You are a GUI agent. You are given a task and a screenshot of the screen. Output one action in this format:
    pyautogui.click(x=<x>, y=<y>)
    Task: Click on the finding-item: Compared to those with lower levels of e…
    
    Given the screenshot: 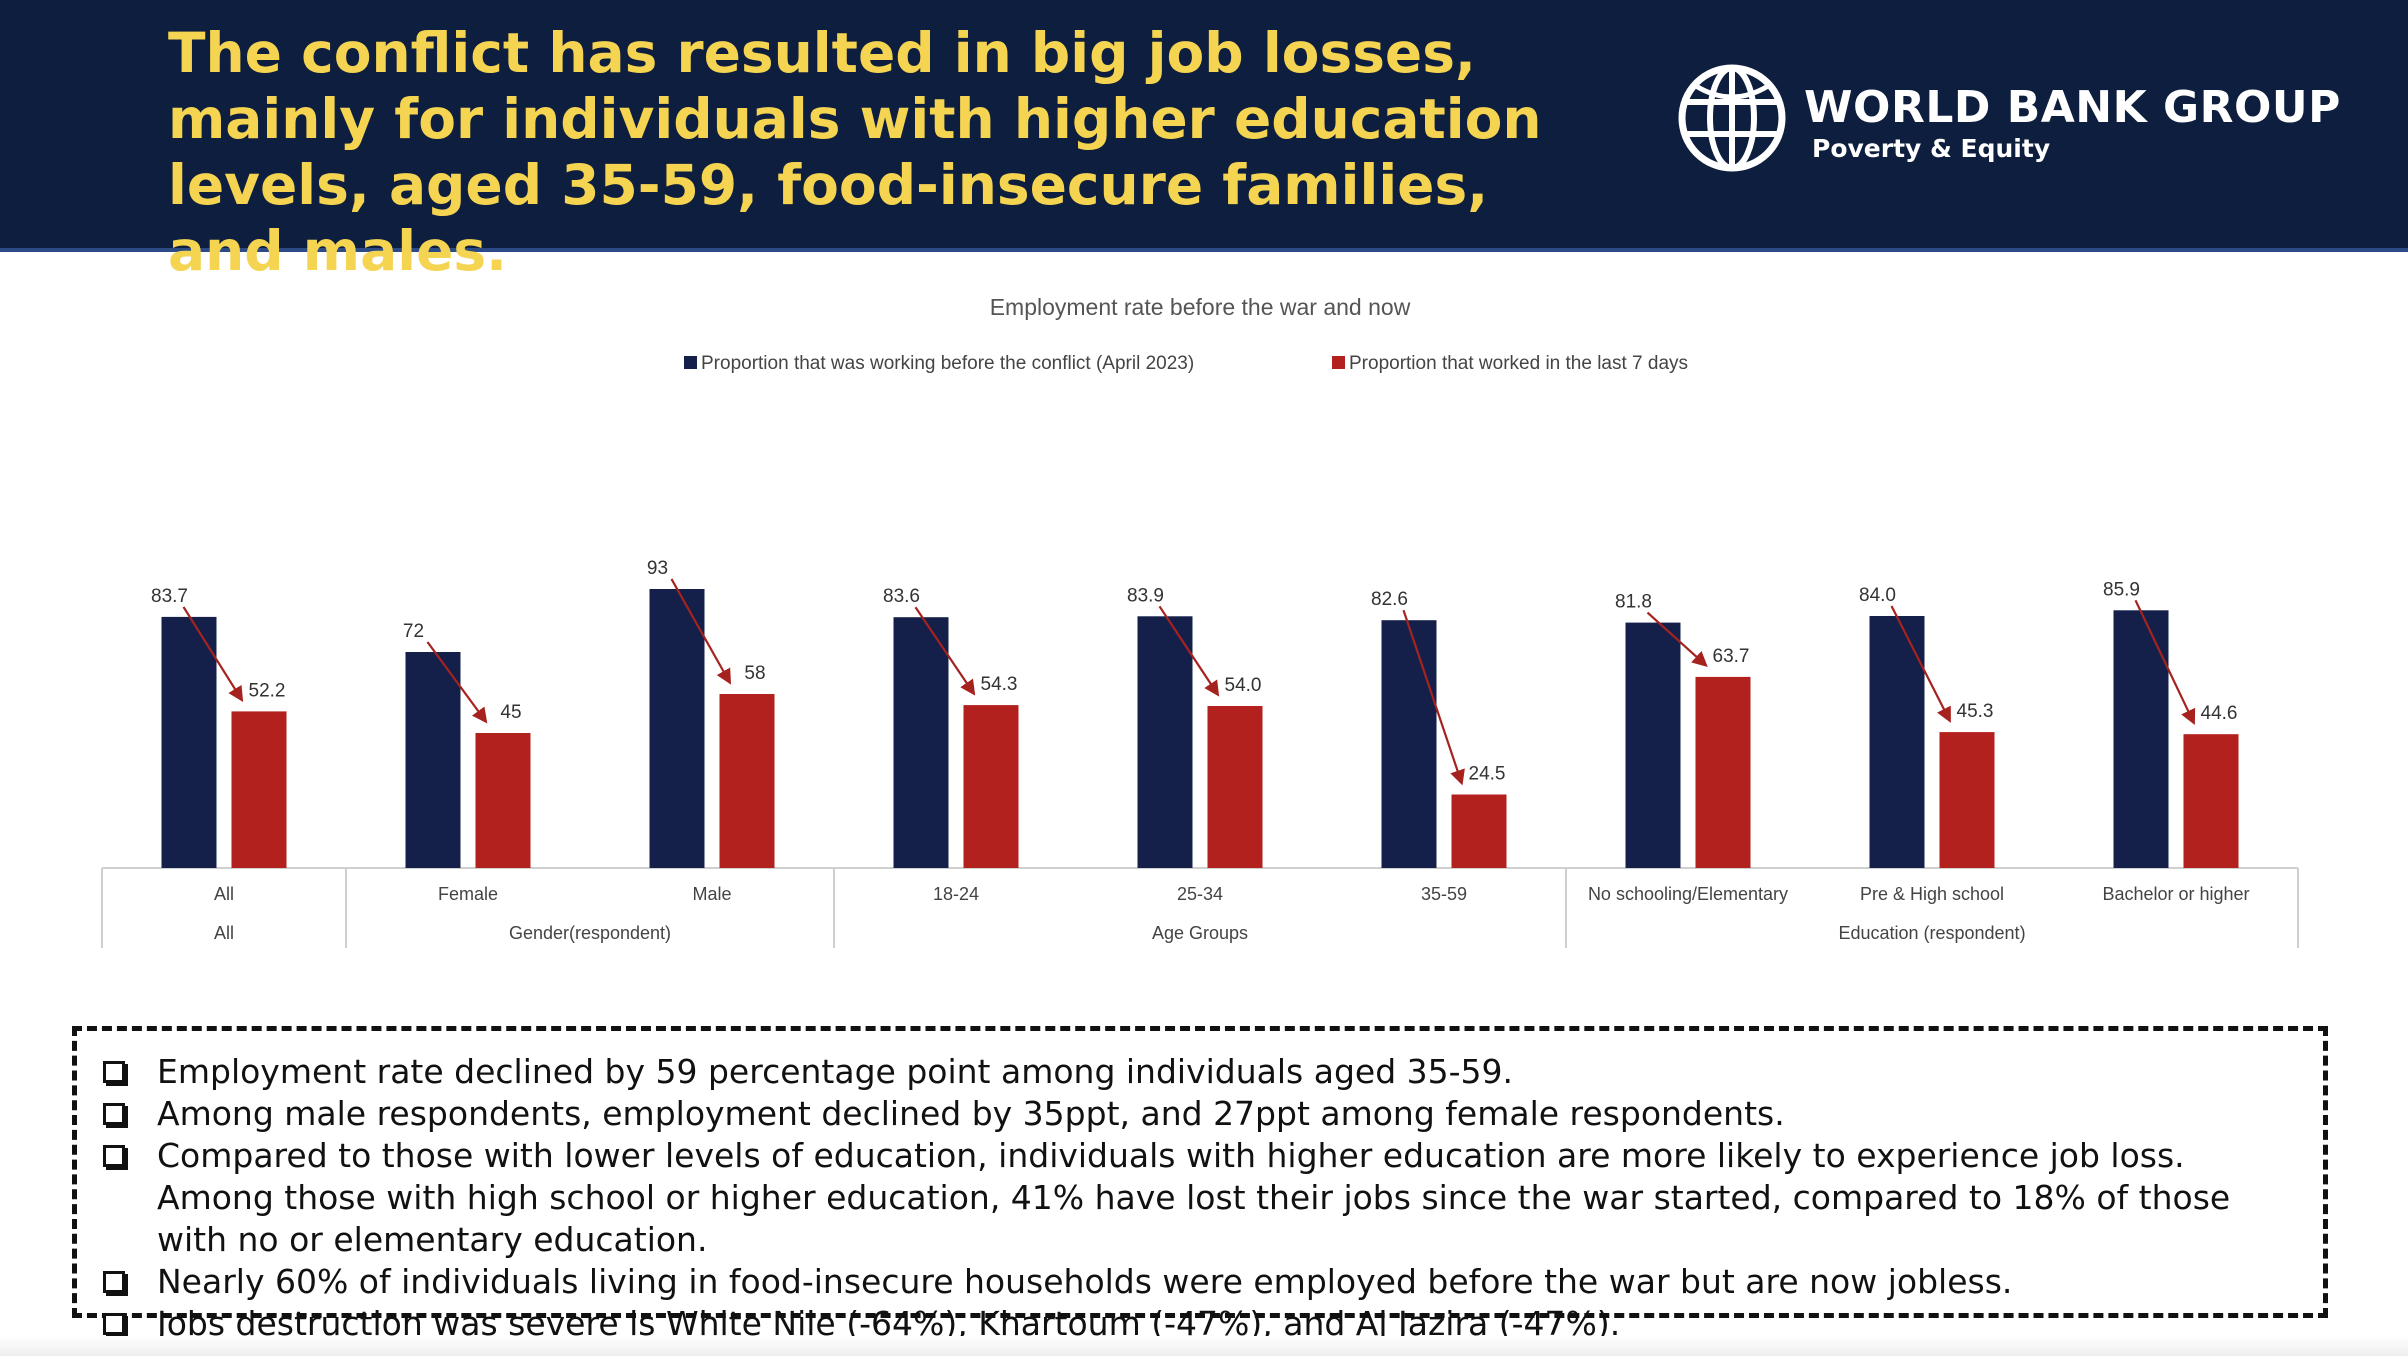 What is the action you would take?
    pyautogui.click(x=1200, y=1198)
    